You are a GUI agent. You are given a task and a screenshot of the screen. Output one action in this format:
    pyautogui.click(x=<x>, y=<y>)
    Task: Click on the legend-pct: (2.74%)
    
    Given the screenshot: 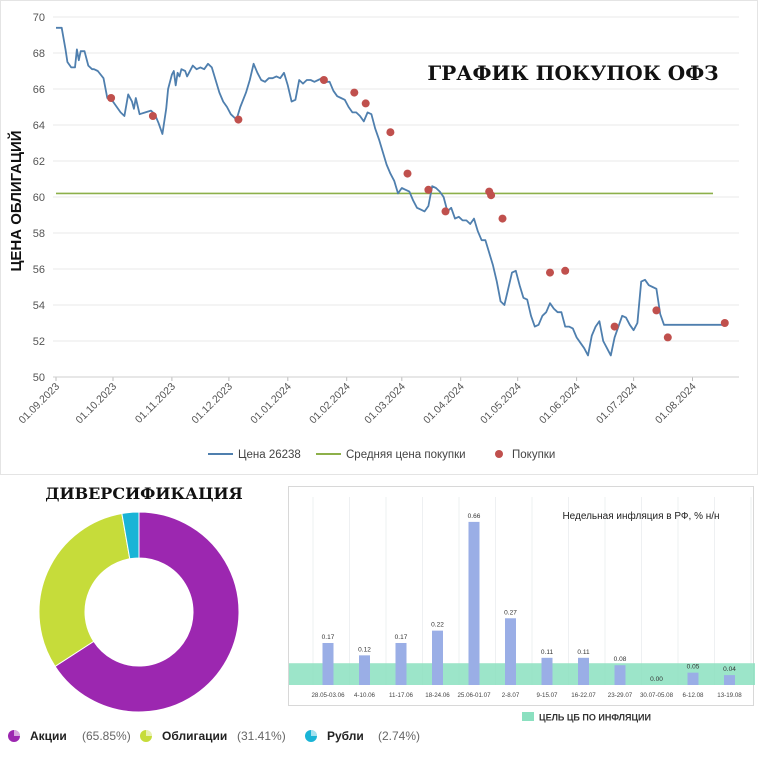 What is the action you would take?
    pyautogui.click(x=399, y=736)
    